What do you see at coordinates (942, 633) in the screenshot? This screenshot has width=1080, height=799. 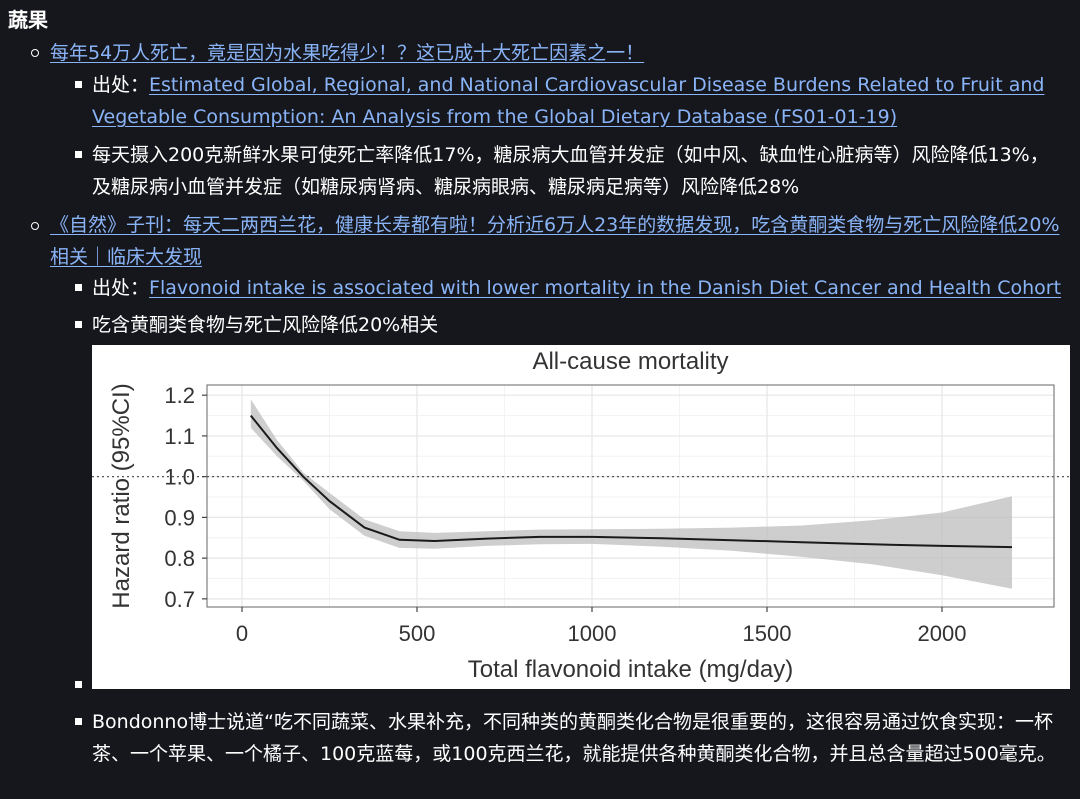 I see `x-tick-label: 2000` at bounding box center [942, 633].